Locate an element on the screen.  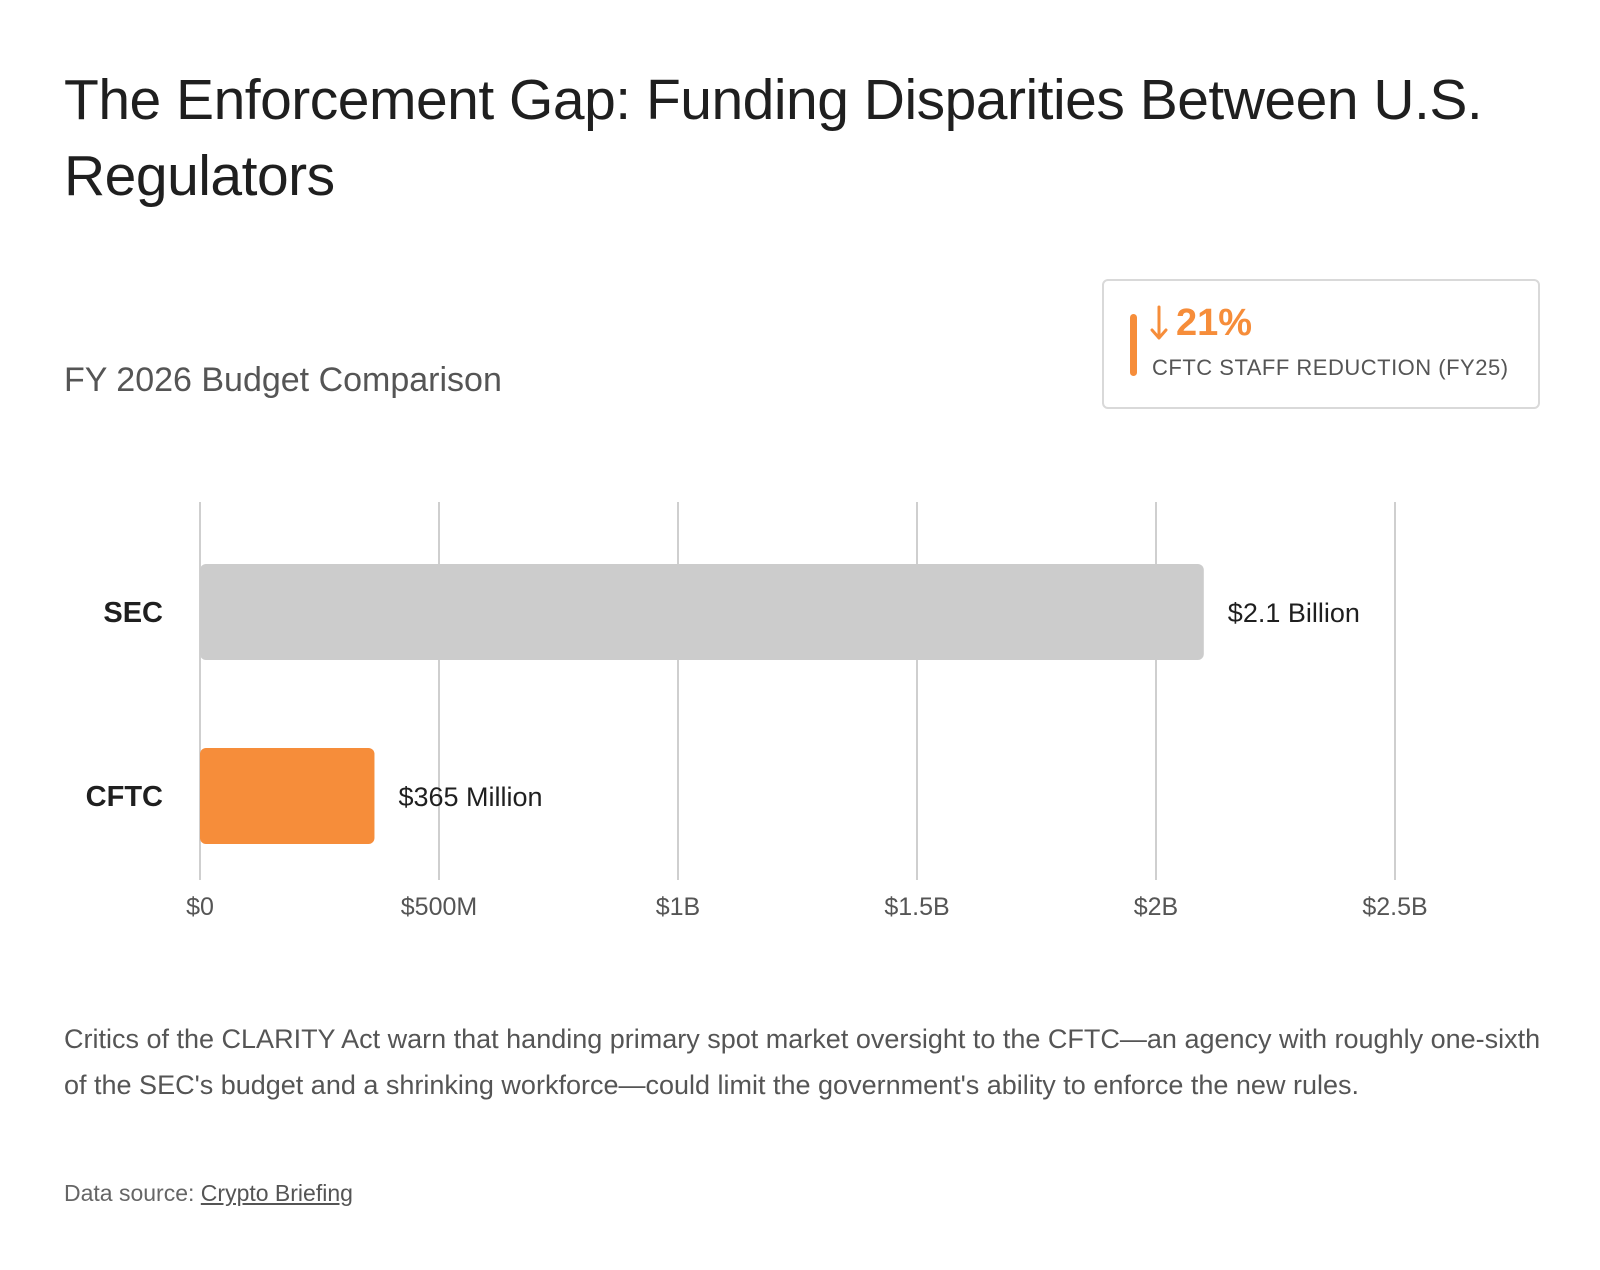
data-label: $2.1 Billion is located at coordinates (1294, 613).